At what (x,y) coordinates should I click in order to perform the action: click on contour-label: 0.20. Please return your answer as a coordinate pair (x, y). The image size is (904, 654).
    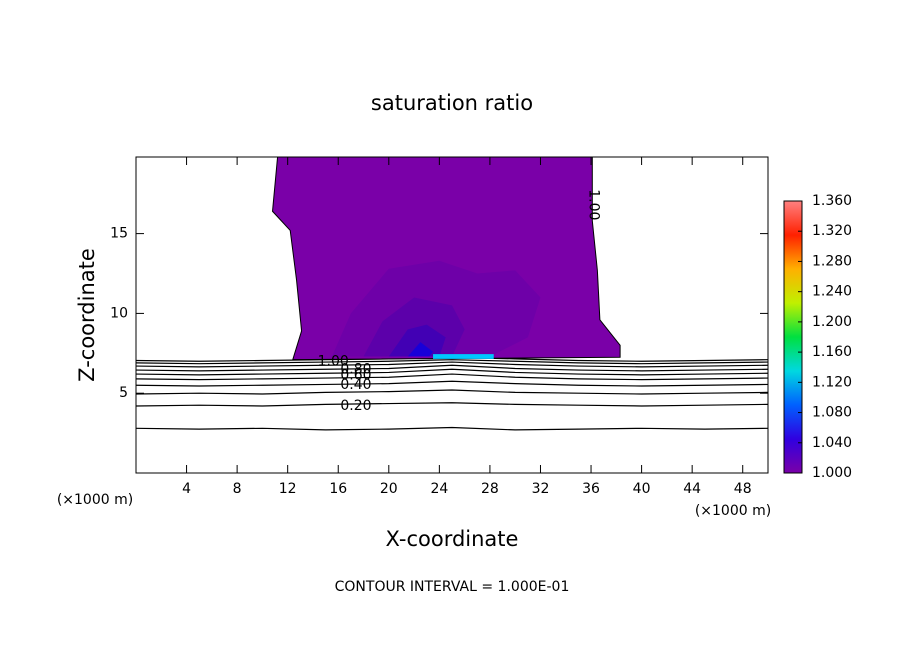
    Looking at the image, I should click on (355, 406).